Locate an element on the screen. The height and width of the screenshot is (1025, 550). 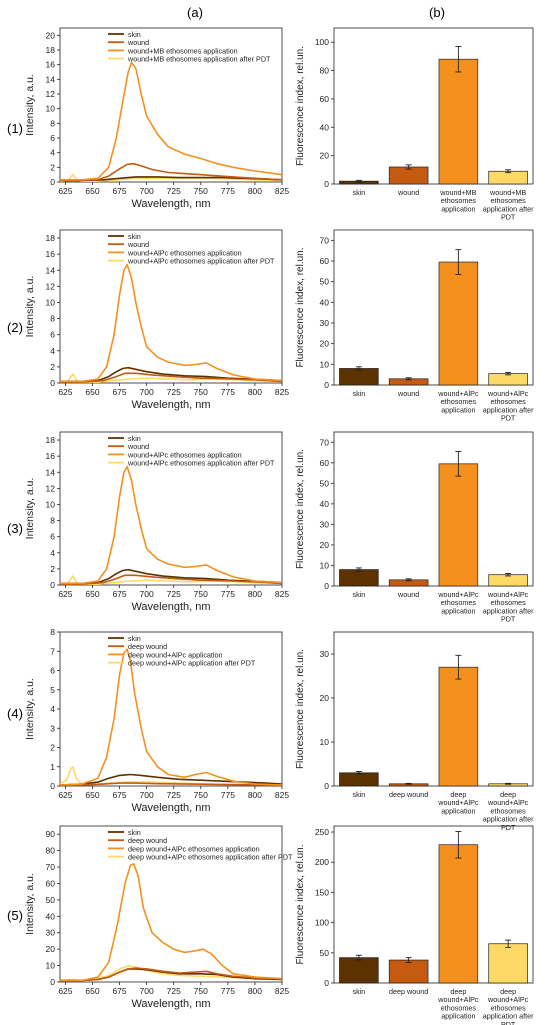
line-chart-5-xtick-label: 675 is located at coordinates (119, 991).